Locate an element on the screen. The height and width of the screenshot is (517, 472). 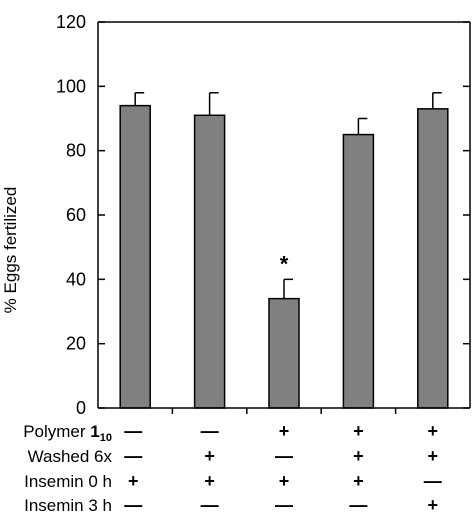
y-tick-label: 0 is located at coordinates (81, 408).